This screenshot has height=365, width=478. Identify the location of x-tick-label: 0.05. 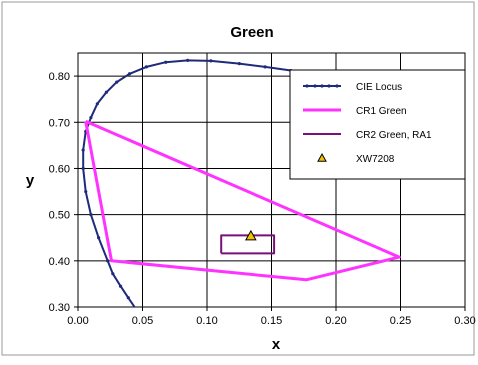
(142, 321).